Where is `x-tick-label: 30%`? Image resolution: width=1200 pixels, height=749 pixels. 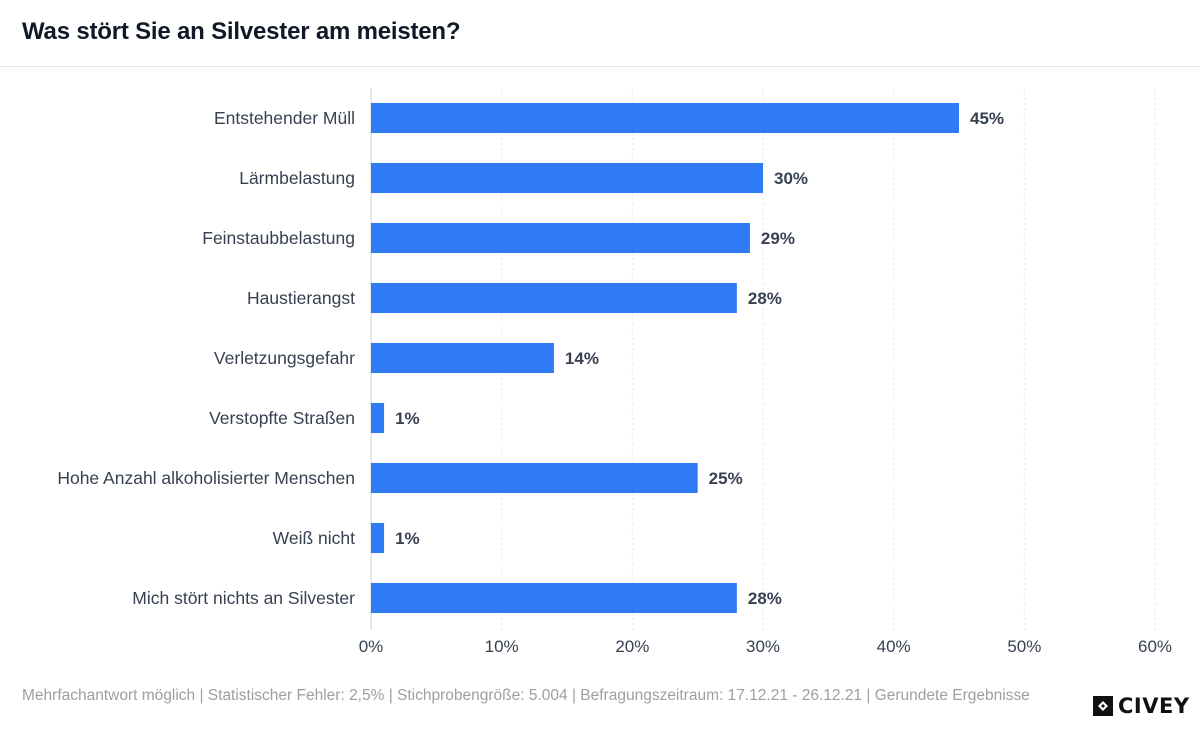
x-tick-label: 30% is located at coordinates (763, 646).